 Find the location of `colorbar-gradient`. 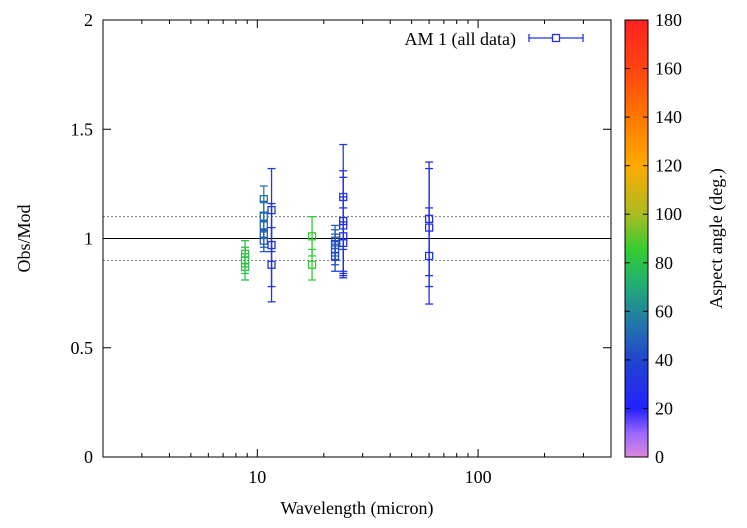

colorbar-gradient is located at coordinates (636, 238).